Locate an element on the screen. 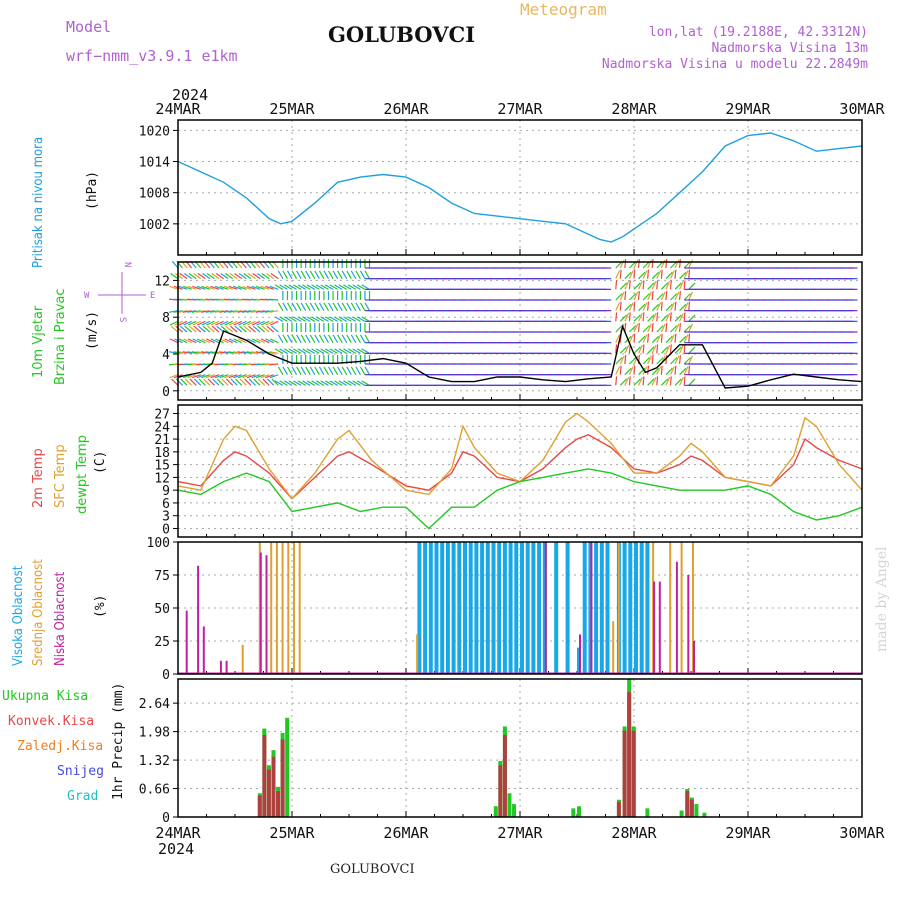 The width and height of the screenshot is (900, 900). y-tick-label: 24 is located at coordinates (162, 427).